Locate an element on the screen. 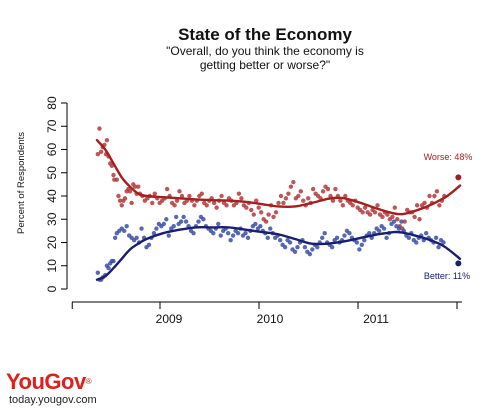  worse-end-label: Worse: 48% is located at coordinates (448, 157).